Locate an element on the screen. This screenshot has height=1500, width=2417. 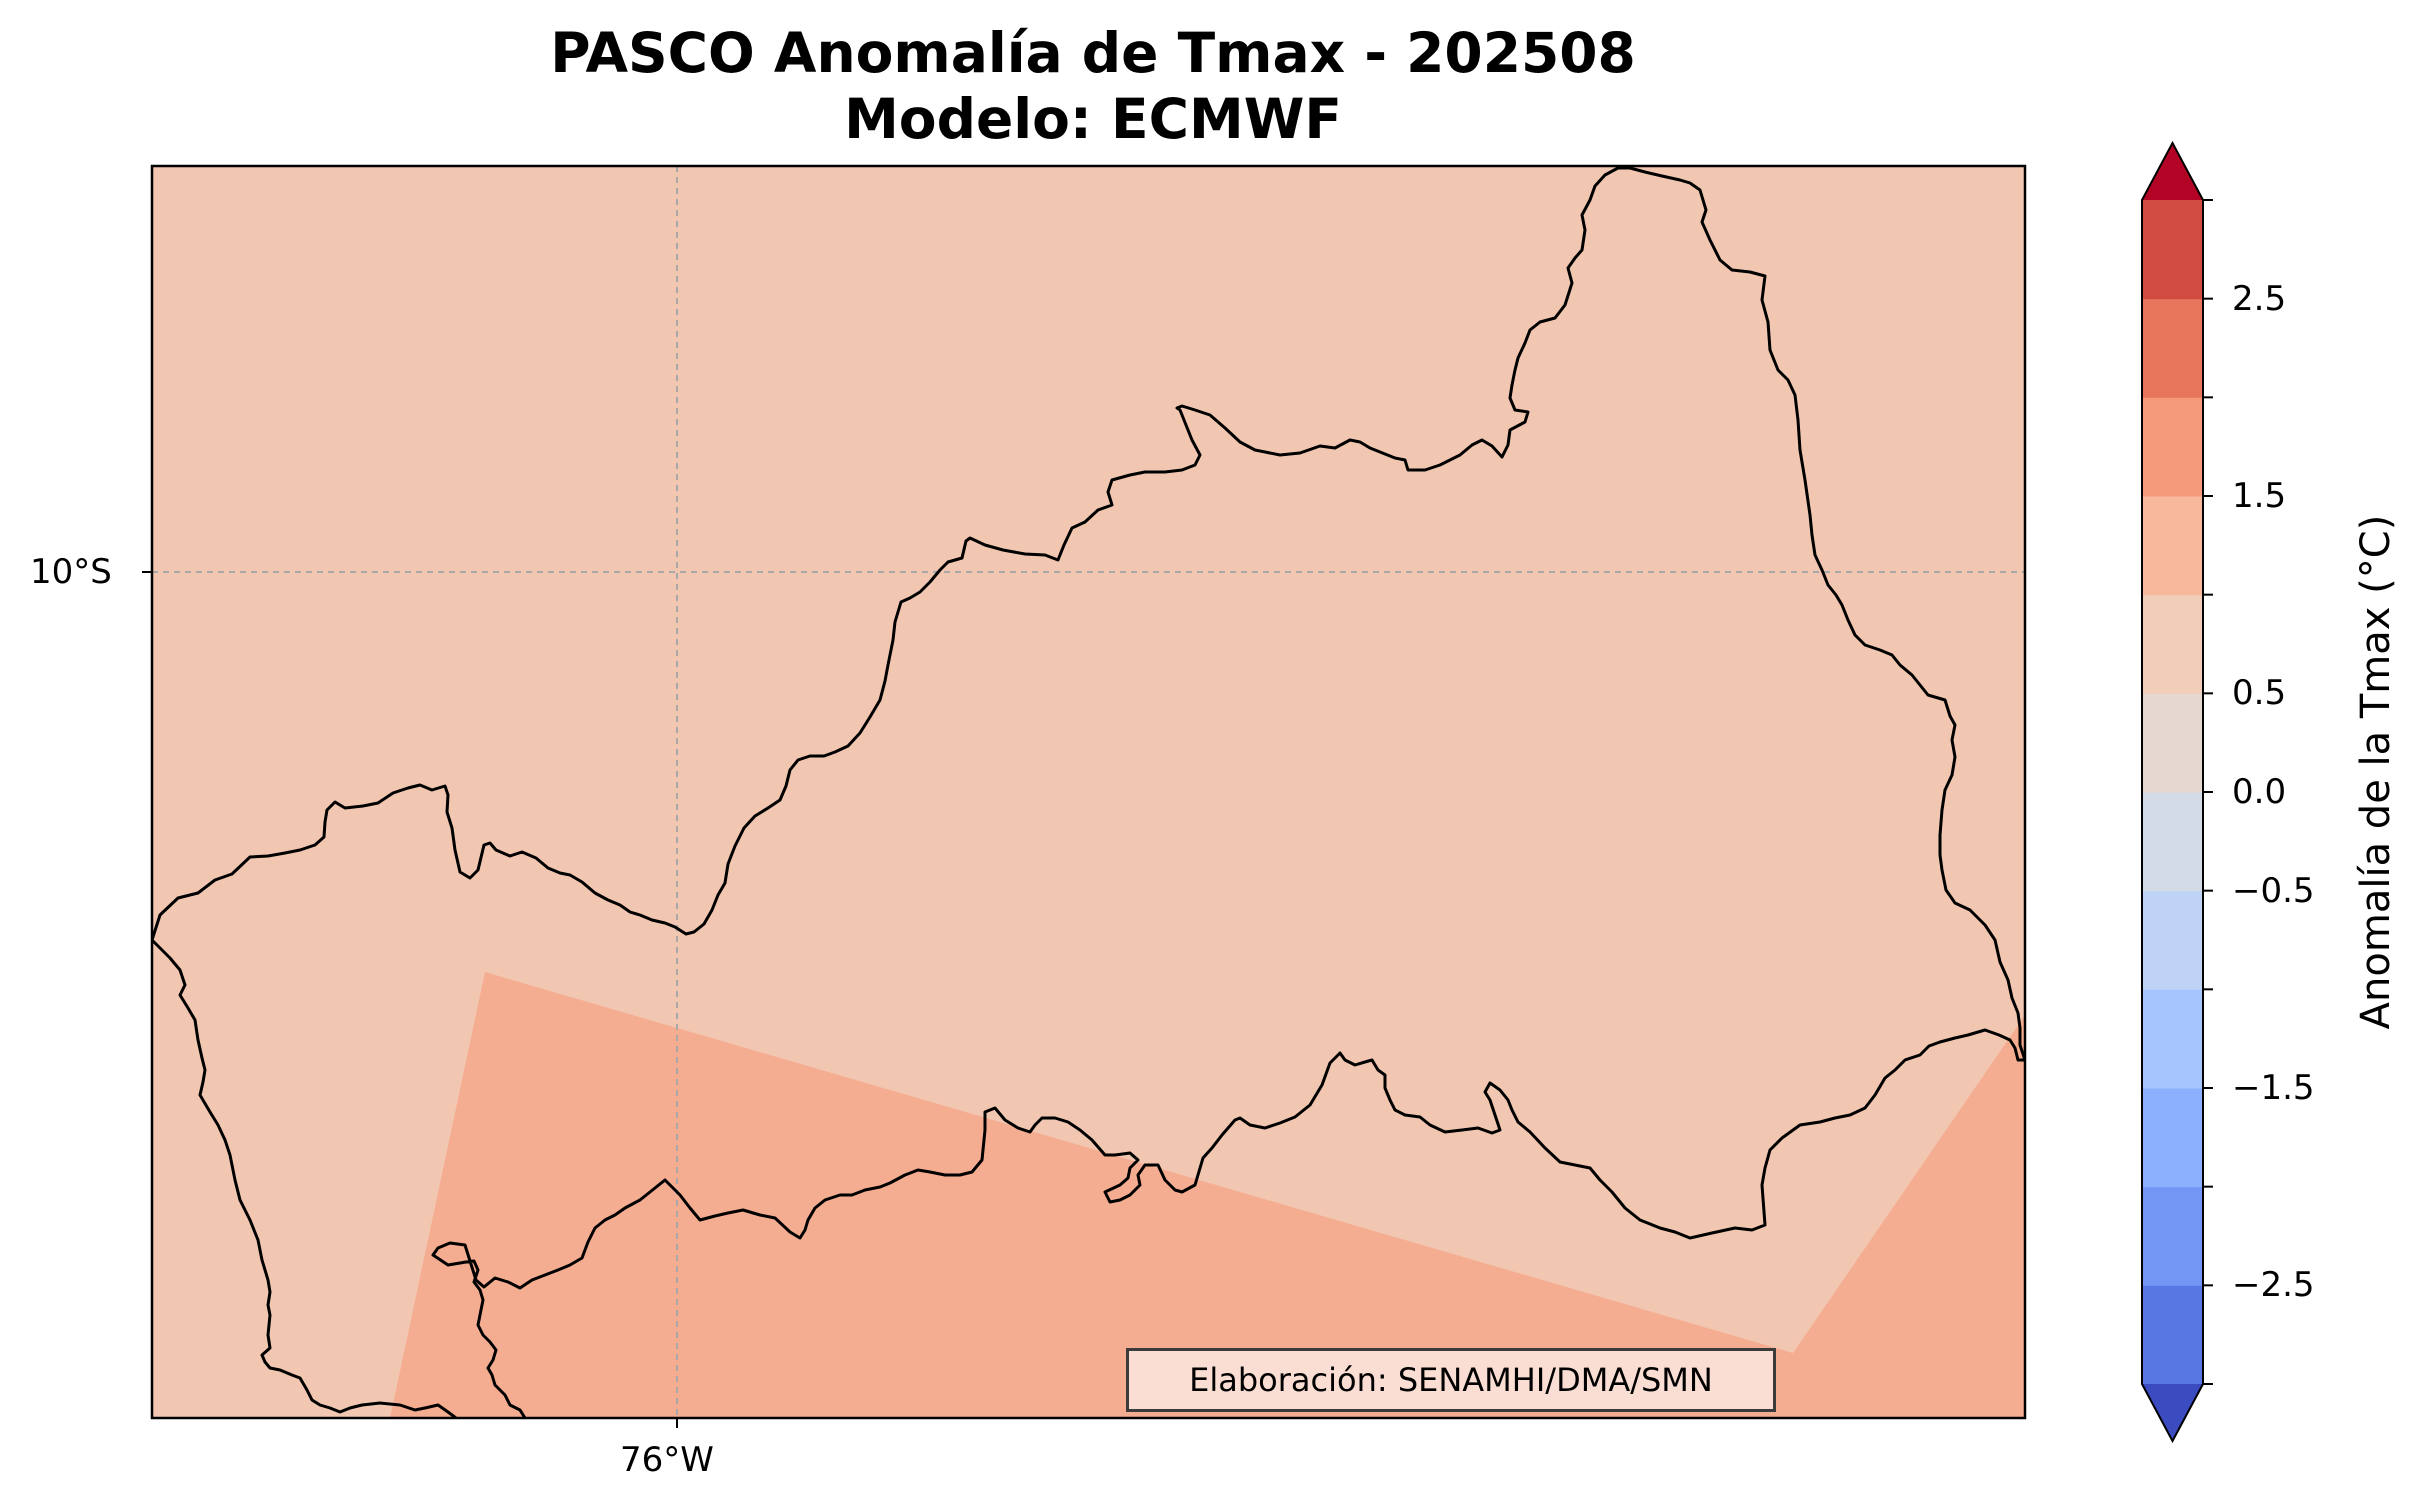
map-title: PASCO Anomalía de Tmax - 202508 is located at coordinates (1093, 53).